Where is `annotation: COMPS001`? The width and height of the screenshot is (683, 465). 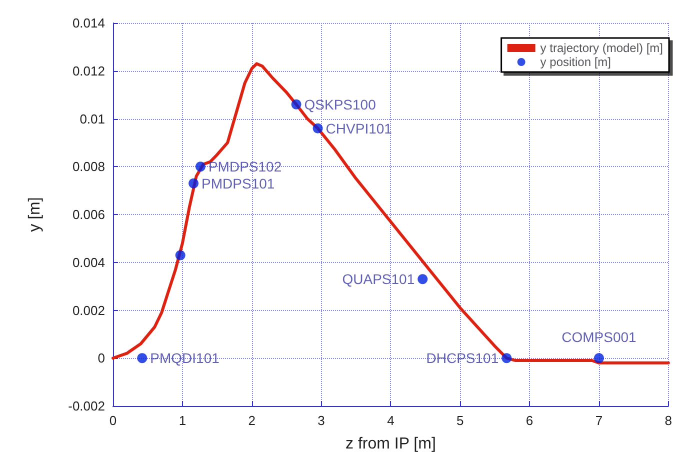 annotation: COMPS001 is located at coordinates (599, 337).